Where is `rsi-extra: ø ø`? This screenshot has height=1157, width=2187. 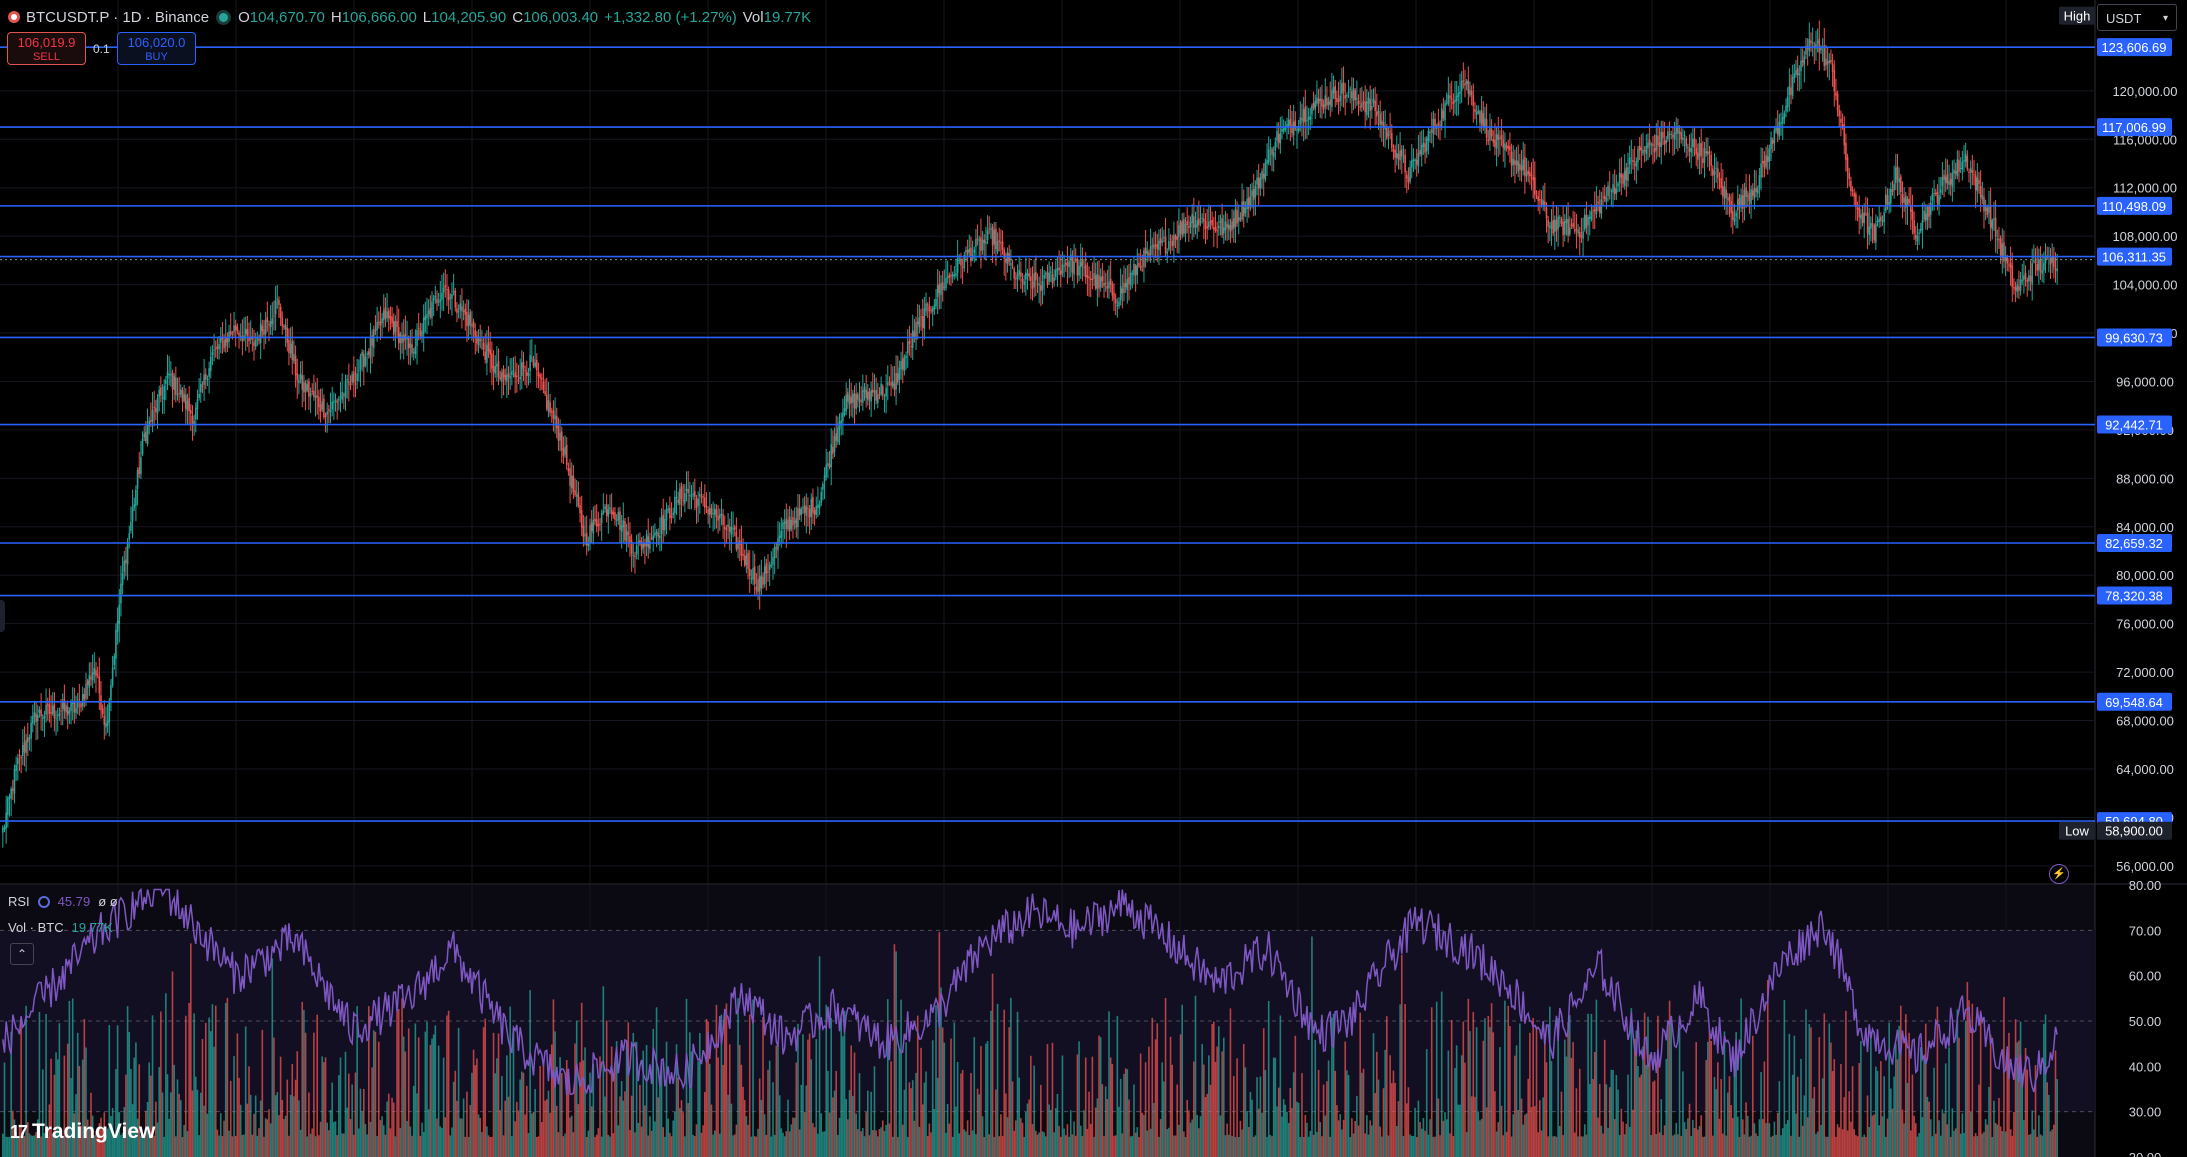
rsi-extra: ø ø is located at coordinates (108, 901).